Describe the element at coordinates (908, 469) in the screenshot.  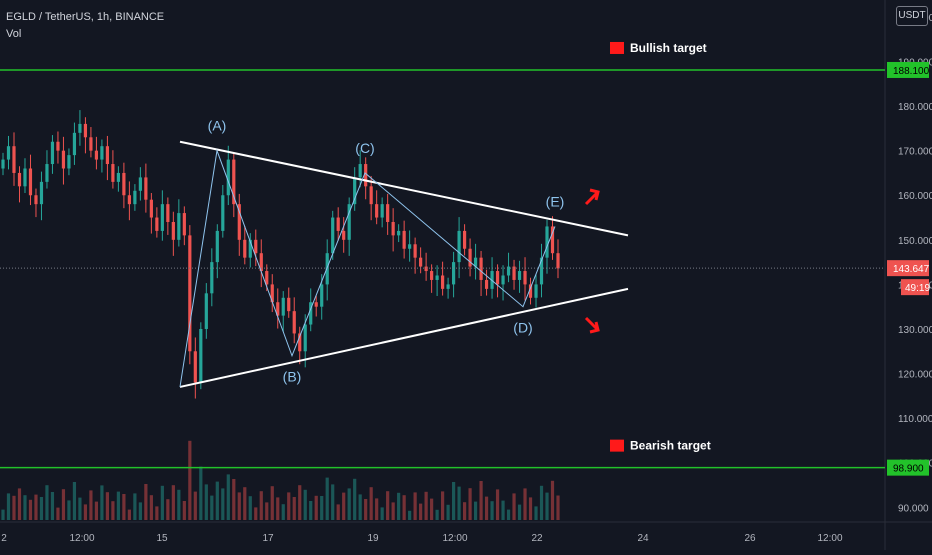
I see `target-price-tag-text: 98.900` at that location.